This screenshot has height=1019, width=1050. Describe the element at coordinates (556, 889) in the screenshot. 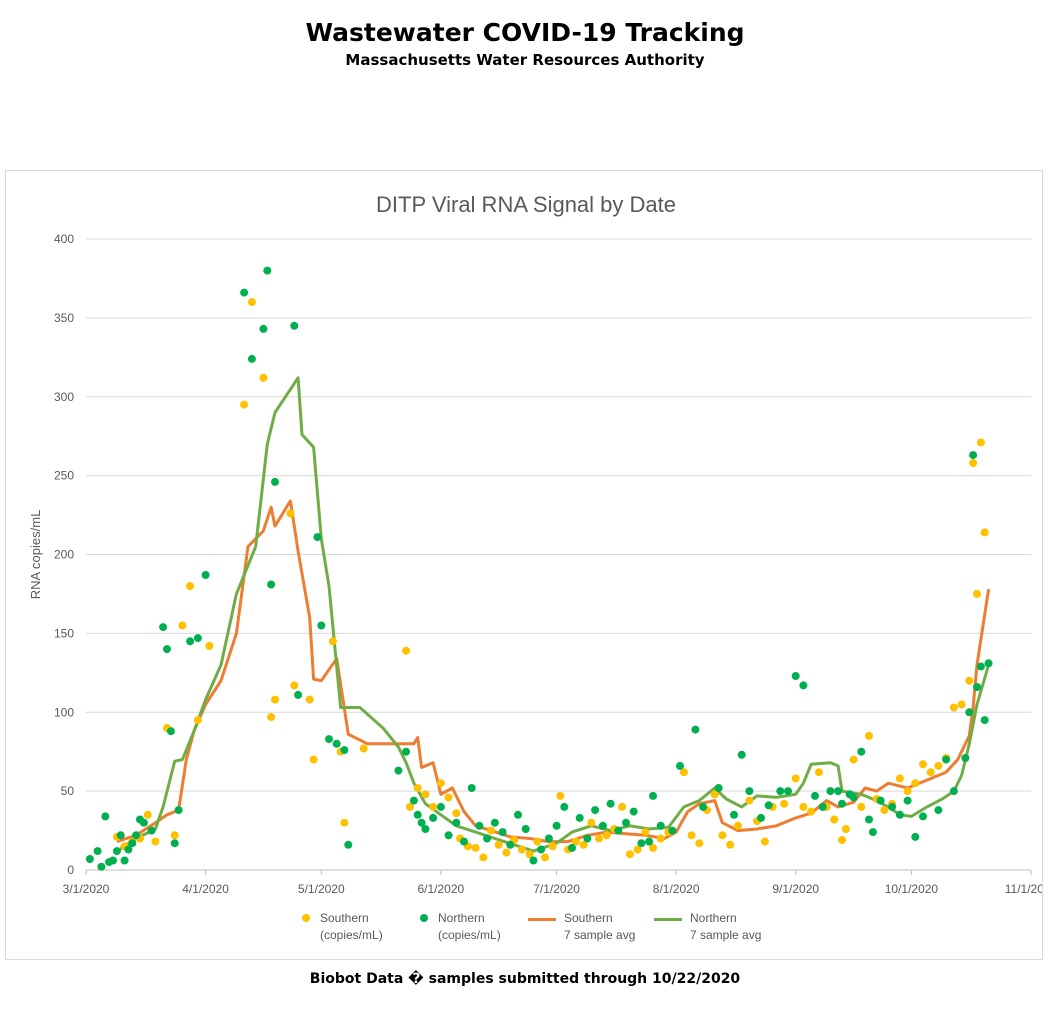

I see `x-tick-label: 7/1/2020` at that location.